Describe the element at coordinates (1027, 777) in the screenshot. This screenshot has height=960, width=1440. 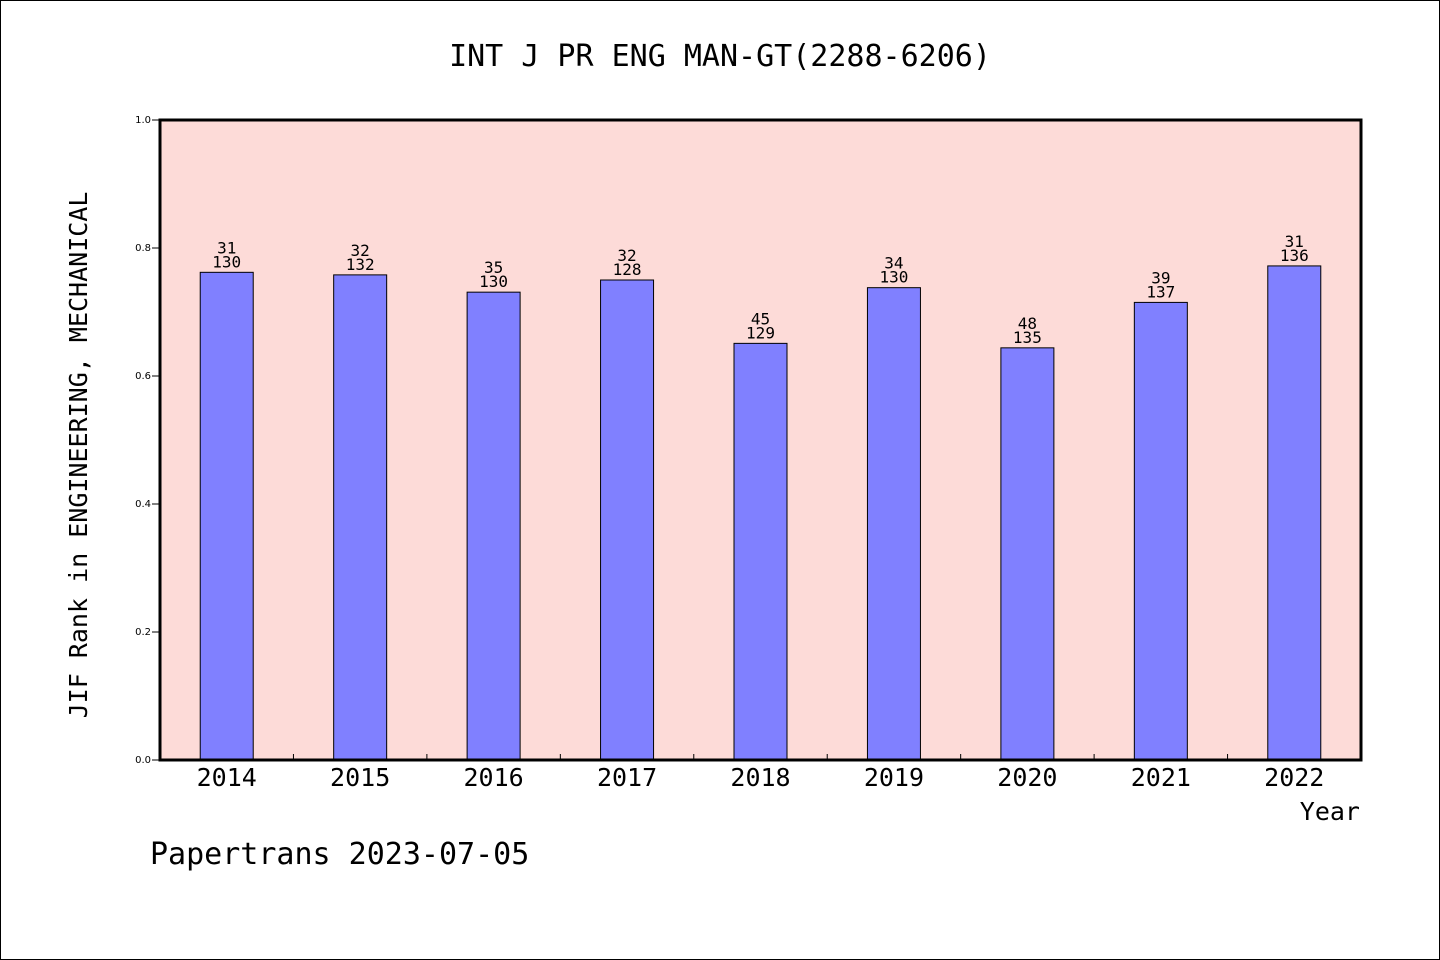
I see `x-tick-label: 2020` at that location.